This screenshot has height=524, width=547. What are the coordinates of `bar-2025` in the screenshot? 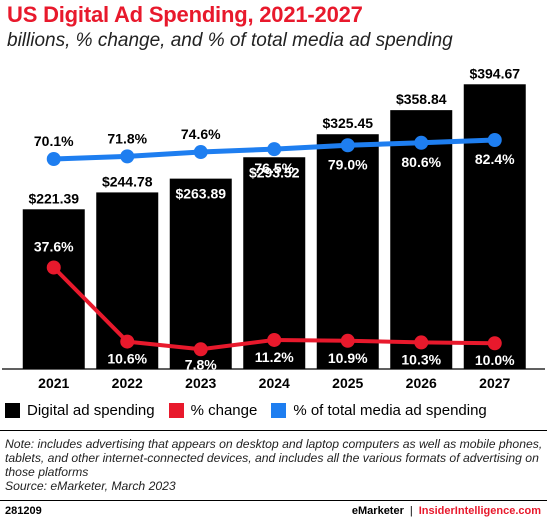 It's located at (347, 251).